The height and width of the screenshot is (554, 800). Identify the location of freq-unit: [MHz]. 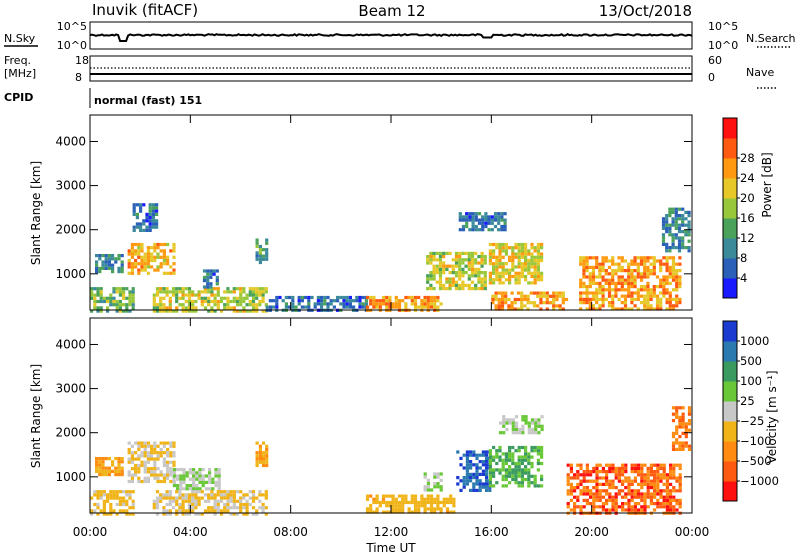
(20, 73).